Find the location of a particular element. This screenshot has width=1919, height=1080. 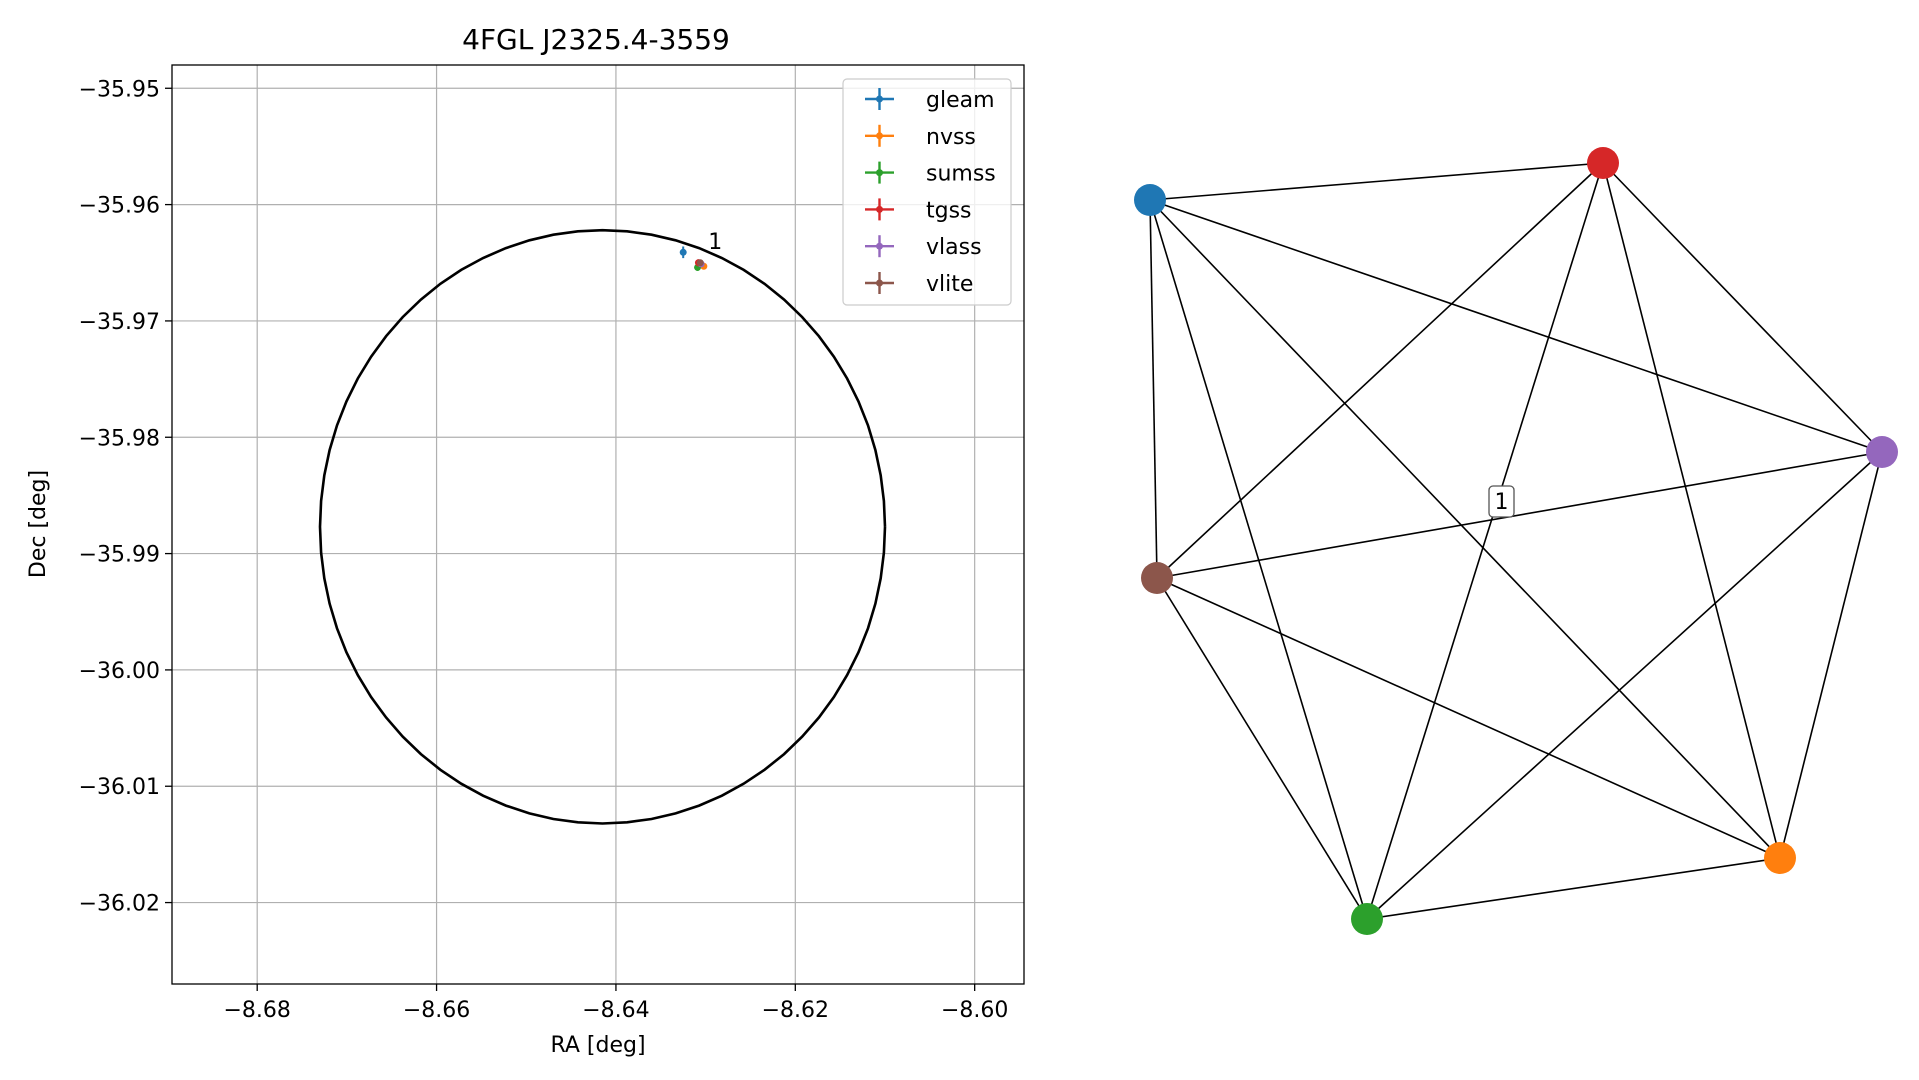

node-gleam is located at coordinates (1150, 200).